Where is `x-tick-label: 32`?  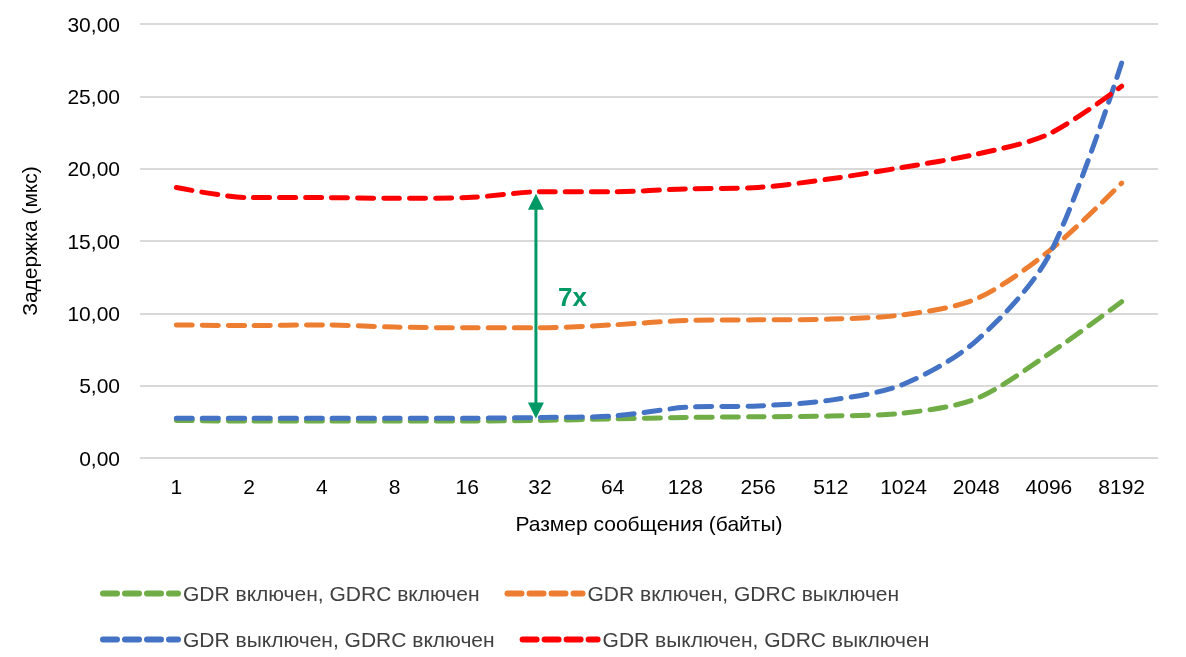 x-tick-label: 32 is located at coordinates (540, 486).